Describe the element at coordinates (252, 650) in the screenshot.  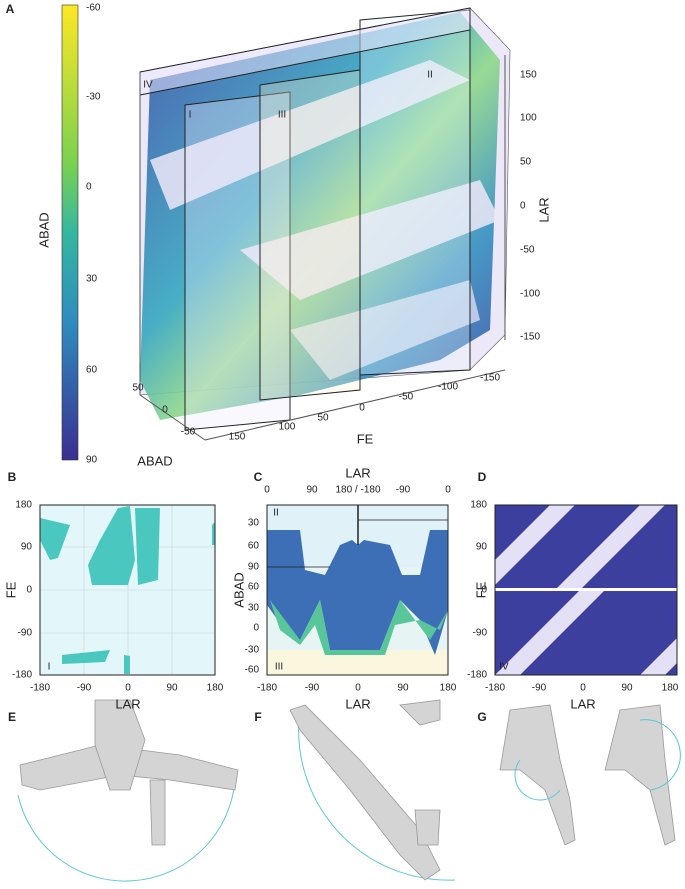
I see `label: -30` at that location.